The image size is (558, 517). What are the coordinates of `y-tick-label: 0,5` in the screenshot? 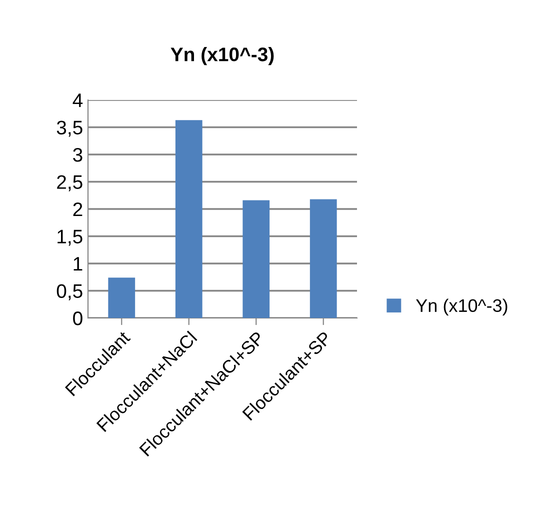 It's located at (69, 292).